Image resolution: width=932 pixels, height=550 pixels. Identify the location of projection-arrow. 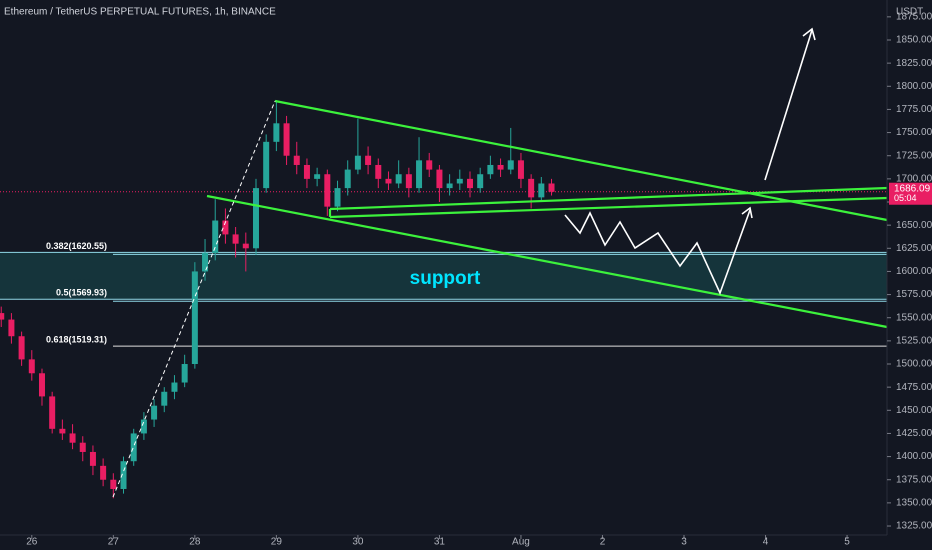
(788, 105).